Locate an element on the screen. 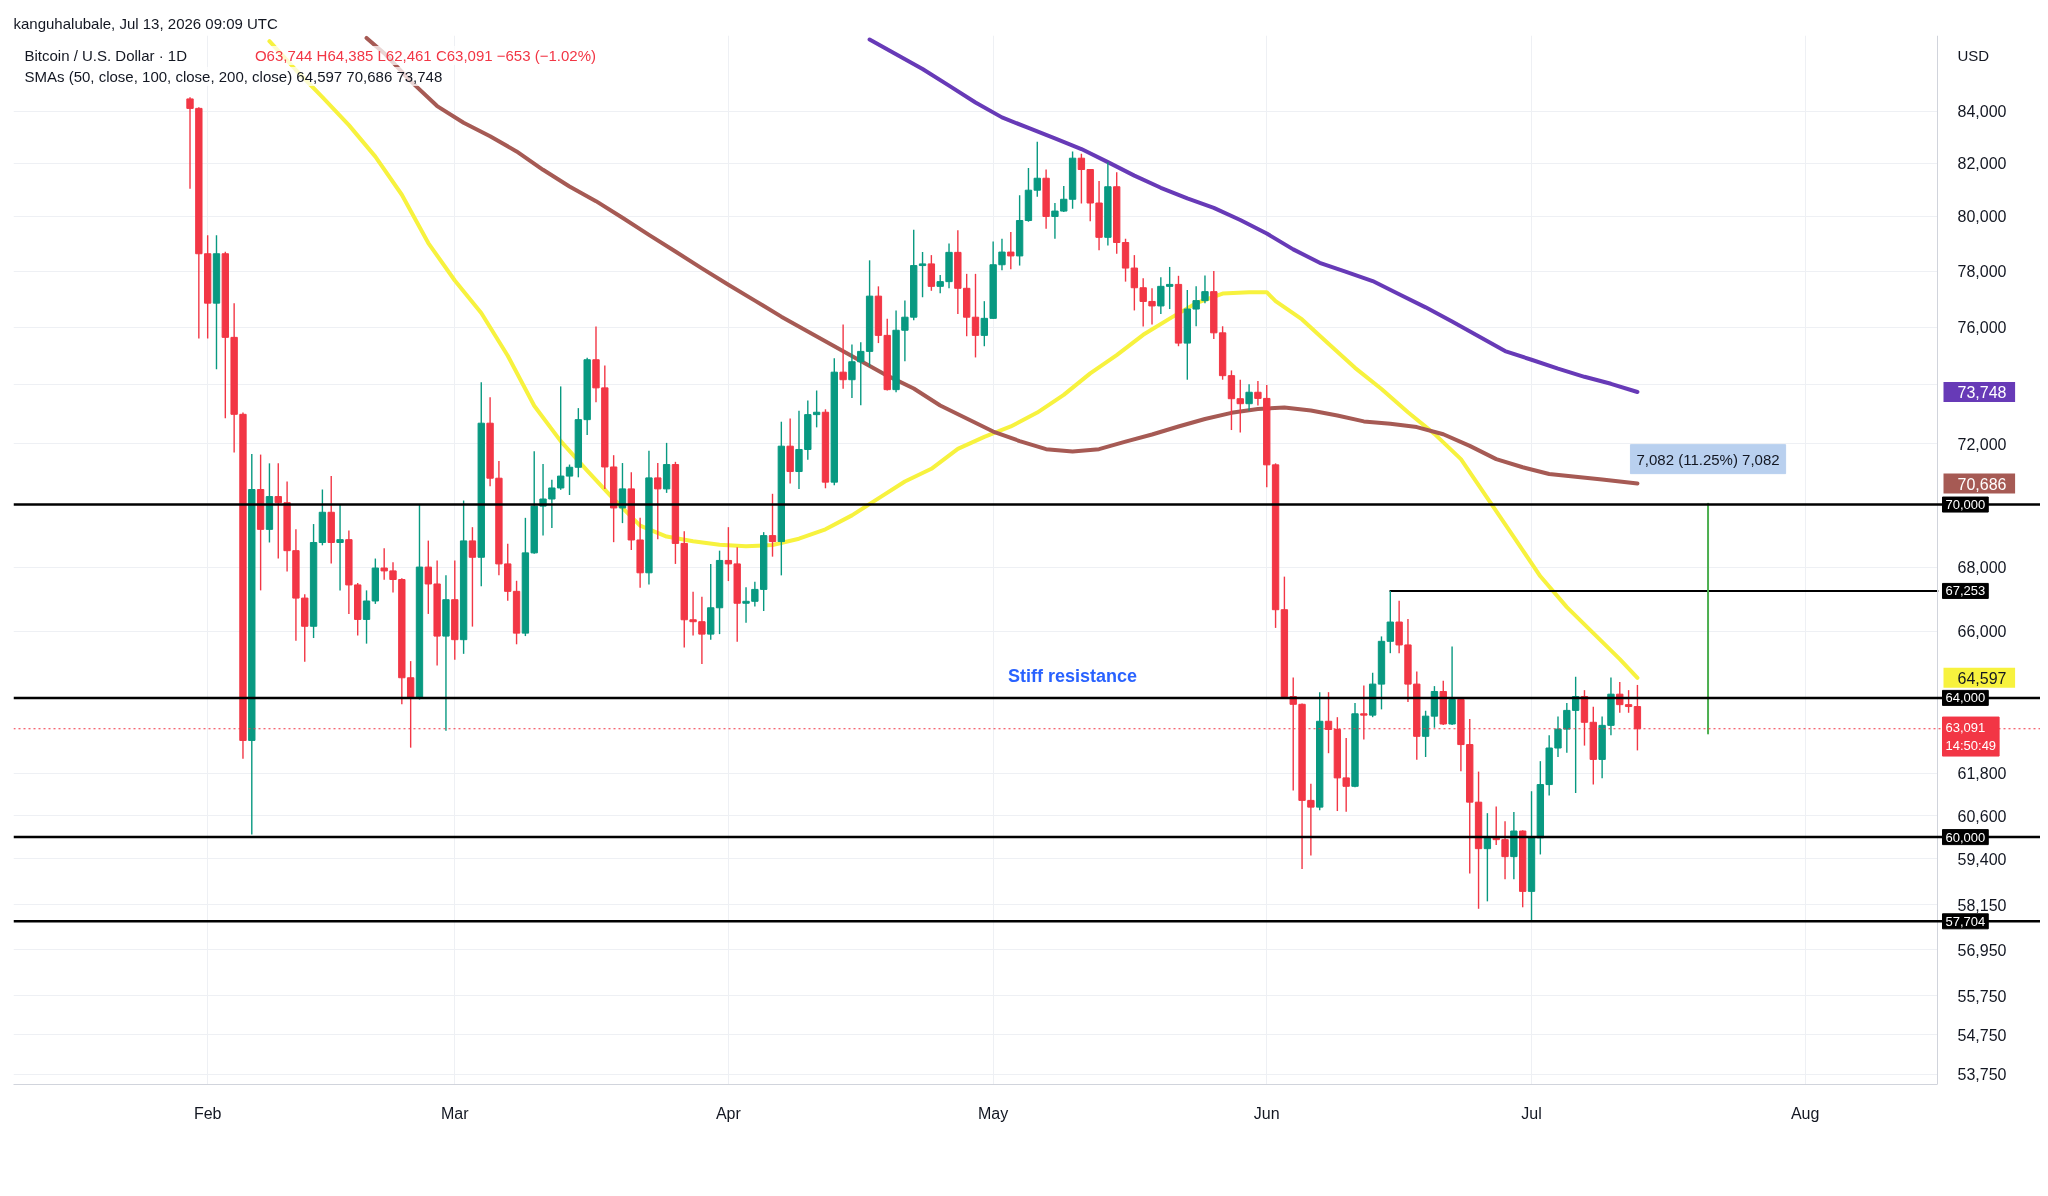 This screenshot has width=2048, height=1196. y-tick-label: 78,000 is located at coordinates (1982, 272).